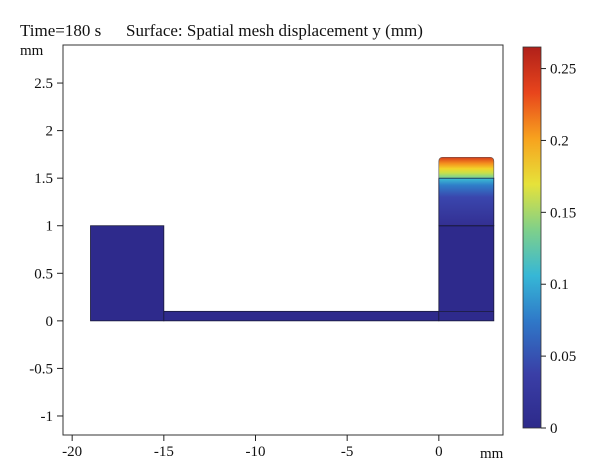 The image size is (600, 476). What do you see at coordinates (256, 452) in the screenshot?
I see `x-tick-label-2: -10` at bounding box center [256, 452].